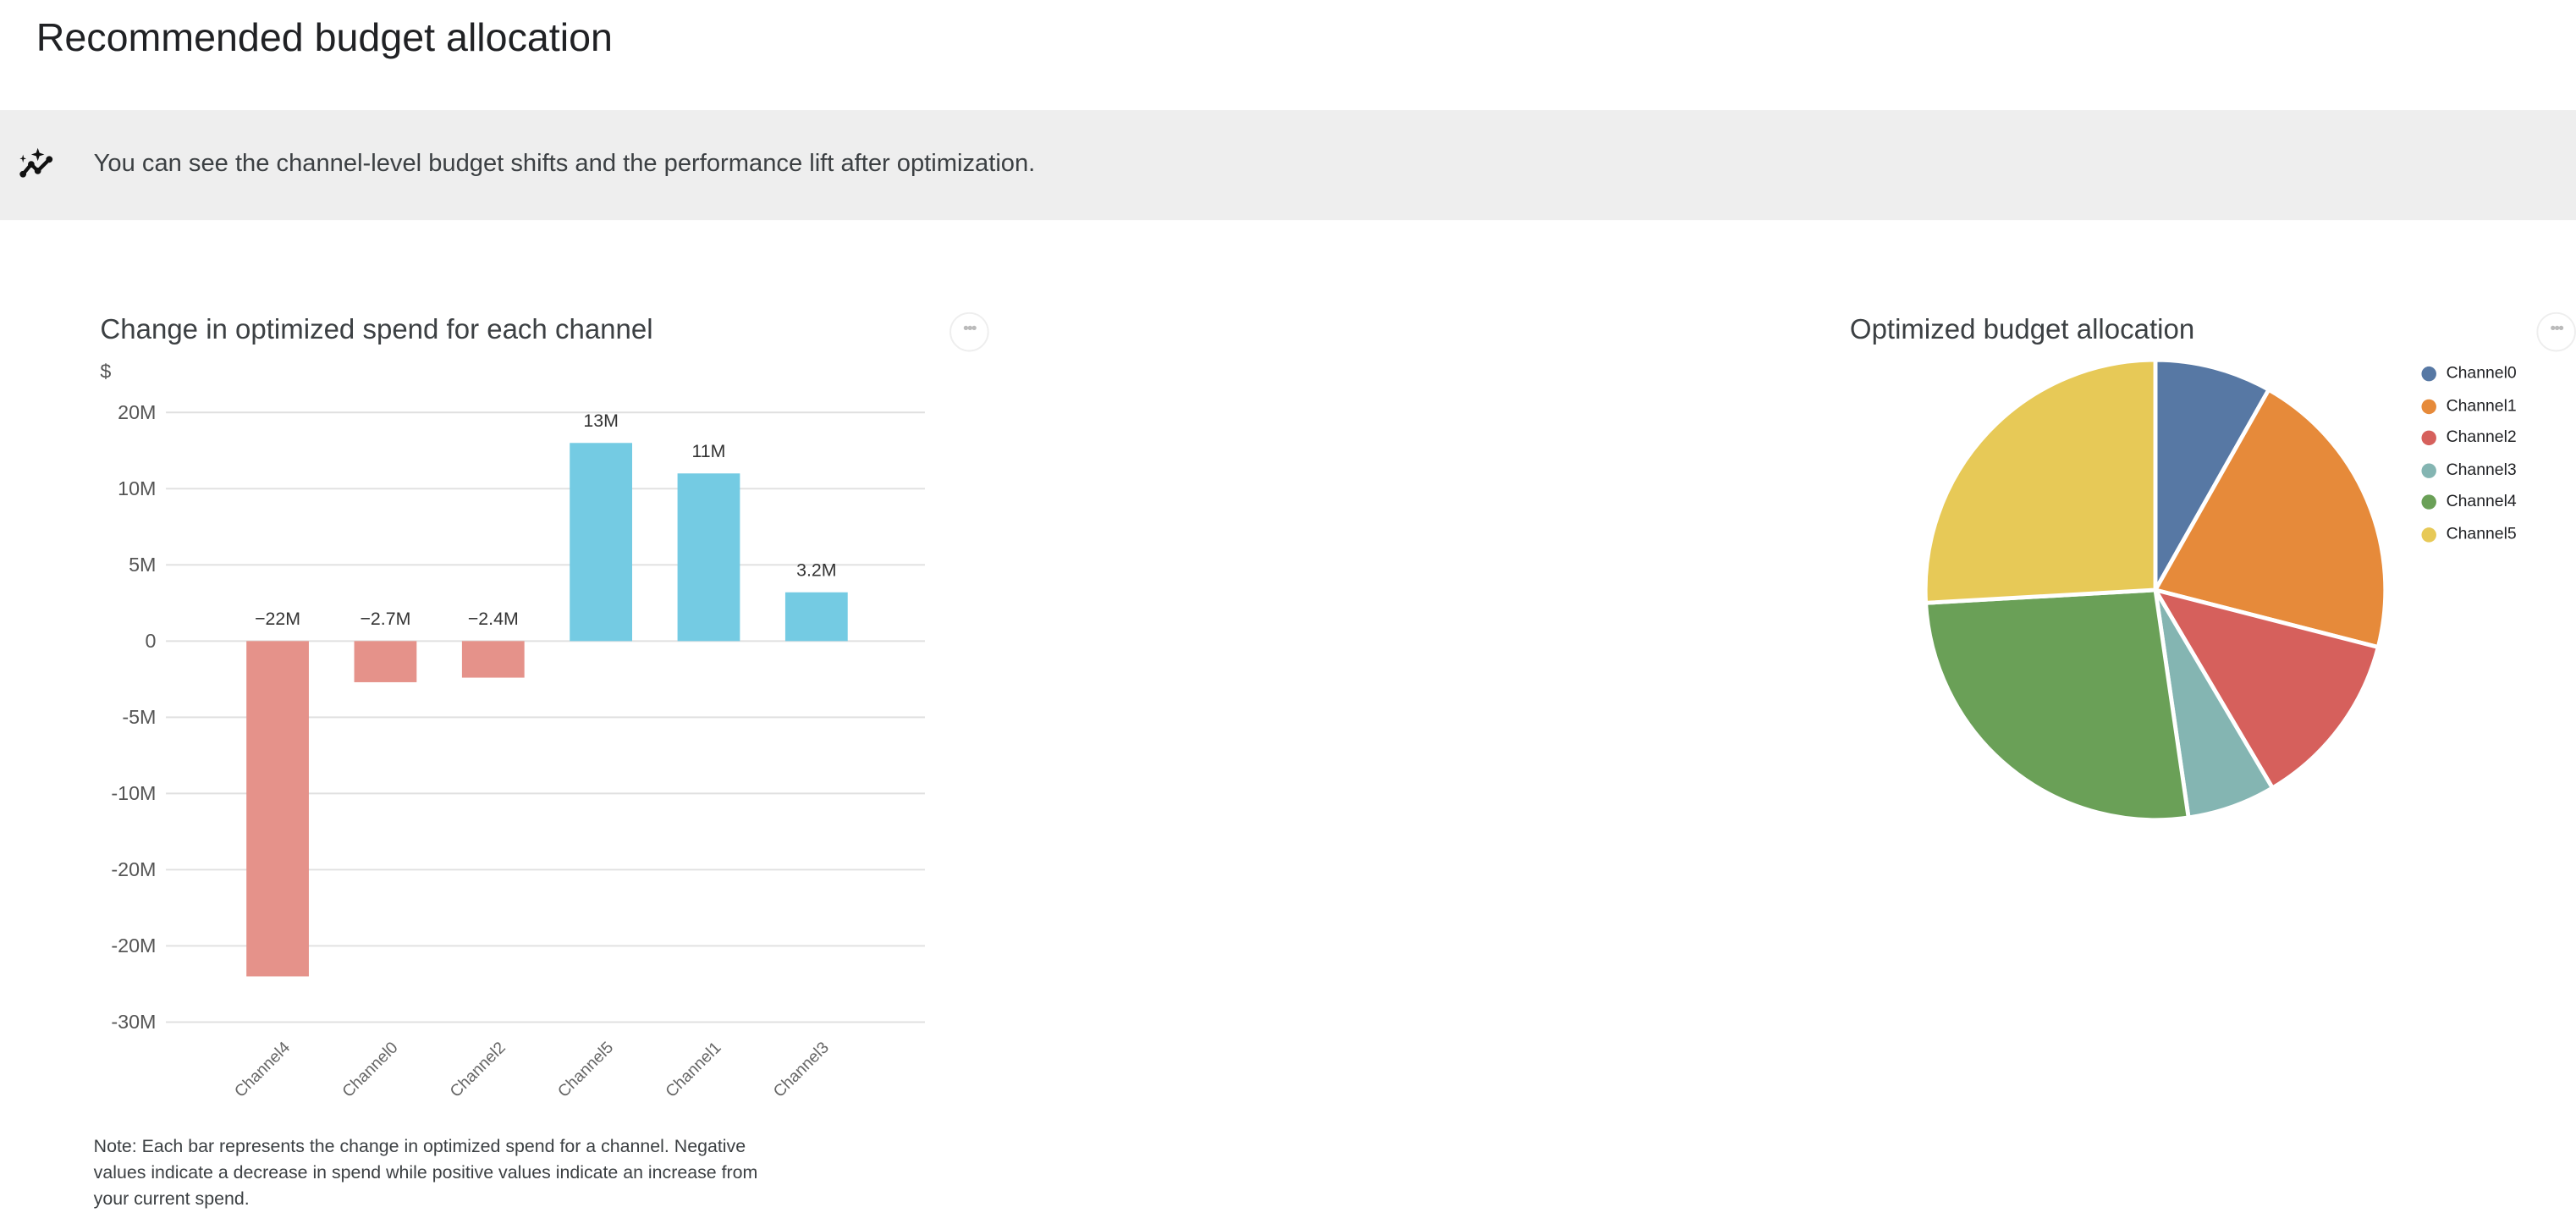  I want to click on legend-item-Channel2: Channel2, so click(2469, 438).